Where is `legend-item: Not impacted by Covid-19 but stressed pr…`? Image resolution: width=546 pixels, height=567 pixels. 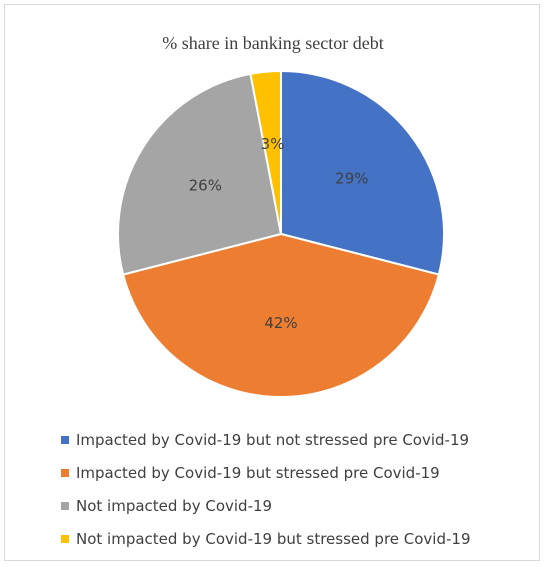 legend-item: Not impacted by Covid-19 but stressed pr… is located at coordinates (266, 538).